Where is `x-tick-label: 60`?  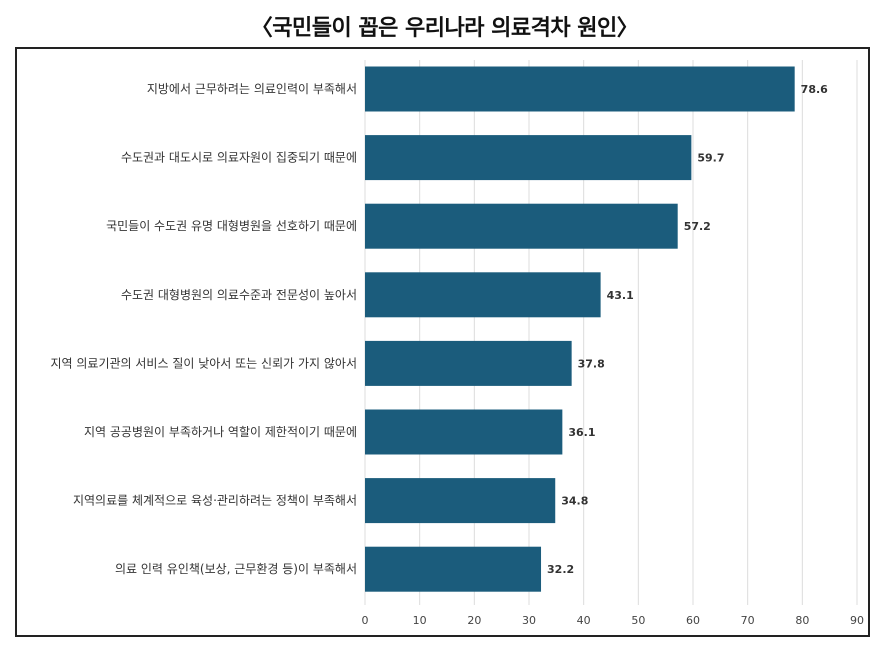 x-tick-label: 60 is located at coordinates (693, 620).